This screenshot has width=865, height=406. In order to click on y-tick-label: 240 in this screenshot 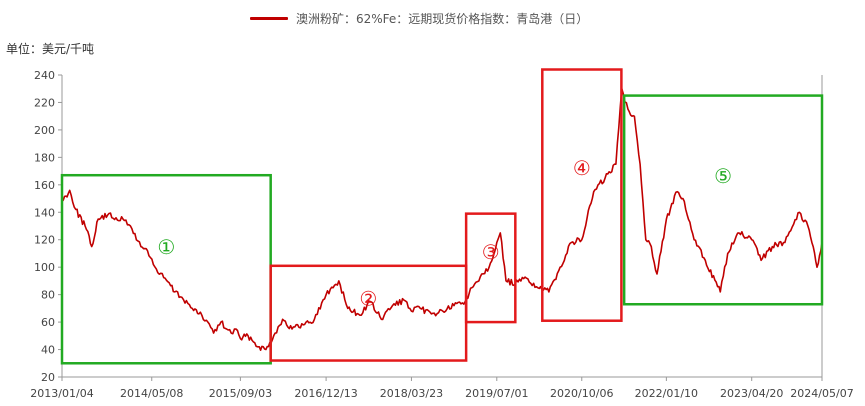, I will do `click(44, 75)`.